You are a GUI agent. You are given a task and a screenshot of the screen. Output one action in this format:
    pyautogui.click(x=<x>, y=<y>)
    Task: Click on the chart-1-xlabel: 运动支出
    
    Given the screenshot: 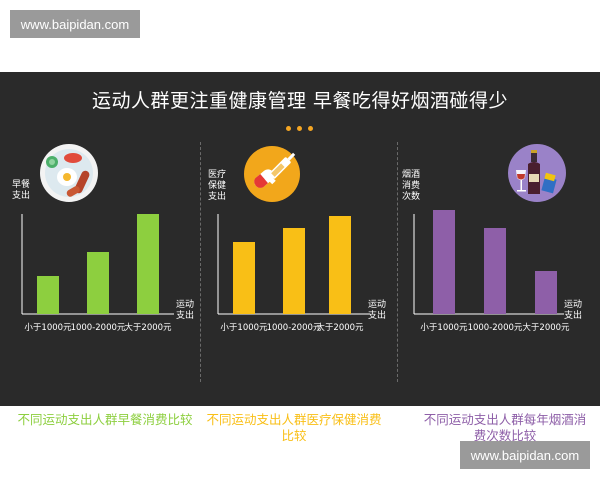 What is the action you would take?
    pyautogui.click(x=185, y=310)
    